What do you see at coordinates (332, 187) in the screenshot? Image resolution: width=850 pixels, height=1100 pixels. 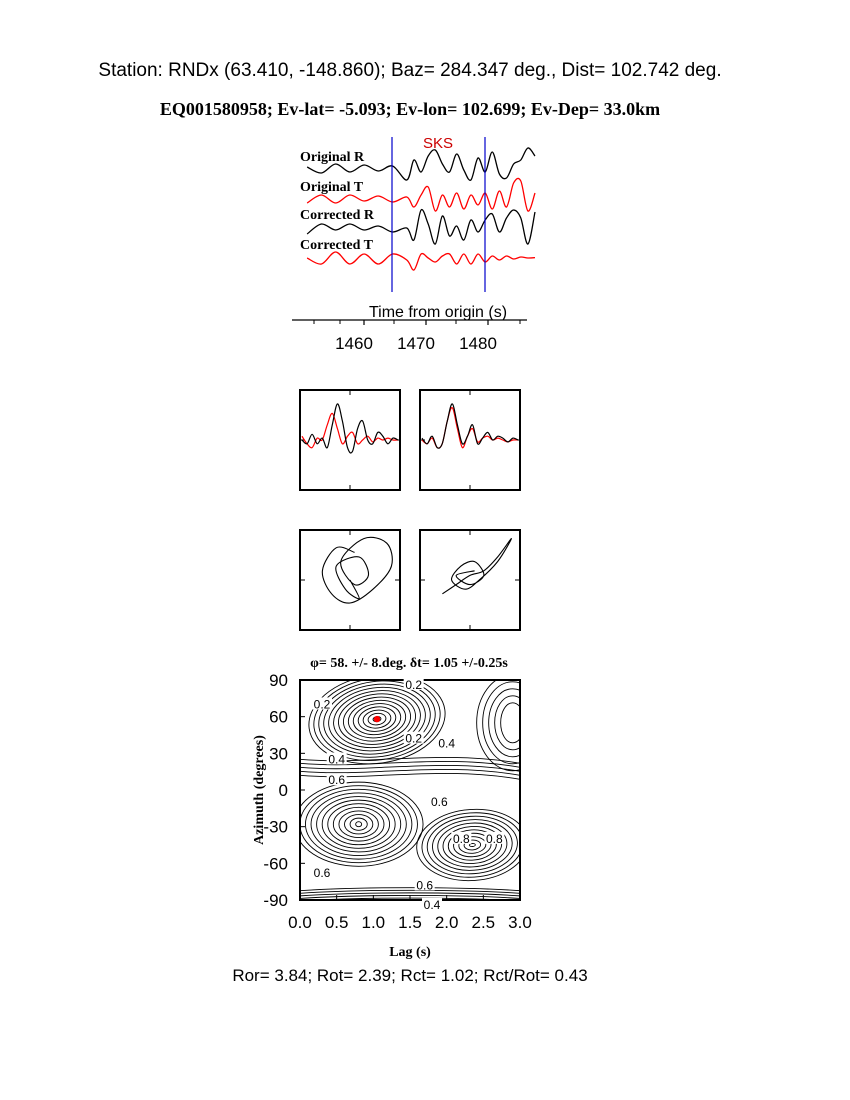 I see `trace-label-original-t: Original T` at bounding box center [332, 187].